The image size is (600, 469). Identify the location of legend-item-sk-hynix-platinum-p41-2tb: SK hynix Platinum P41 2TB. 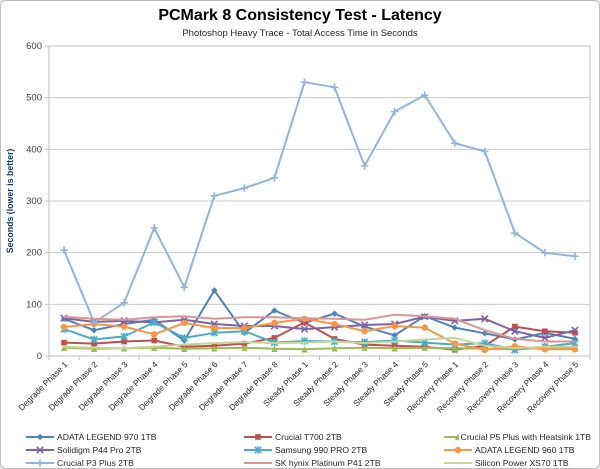
(343, 463).